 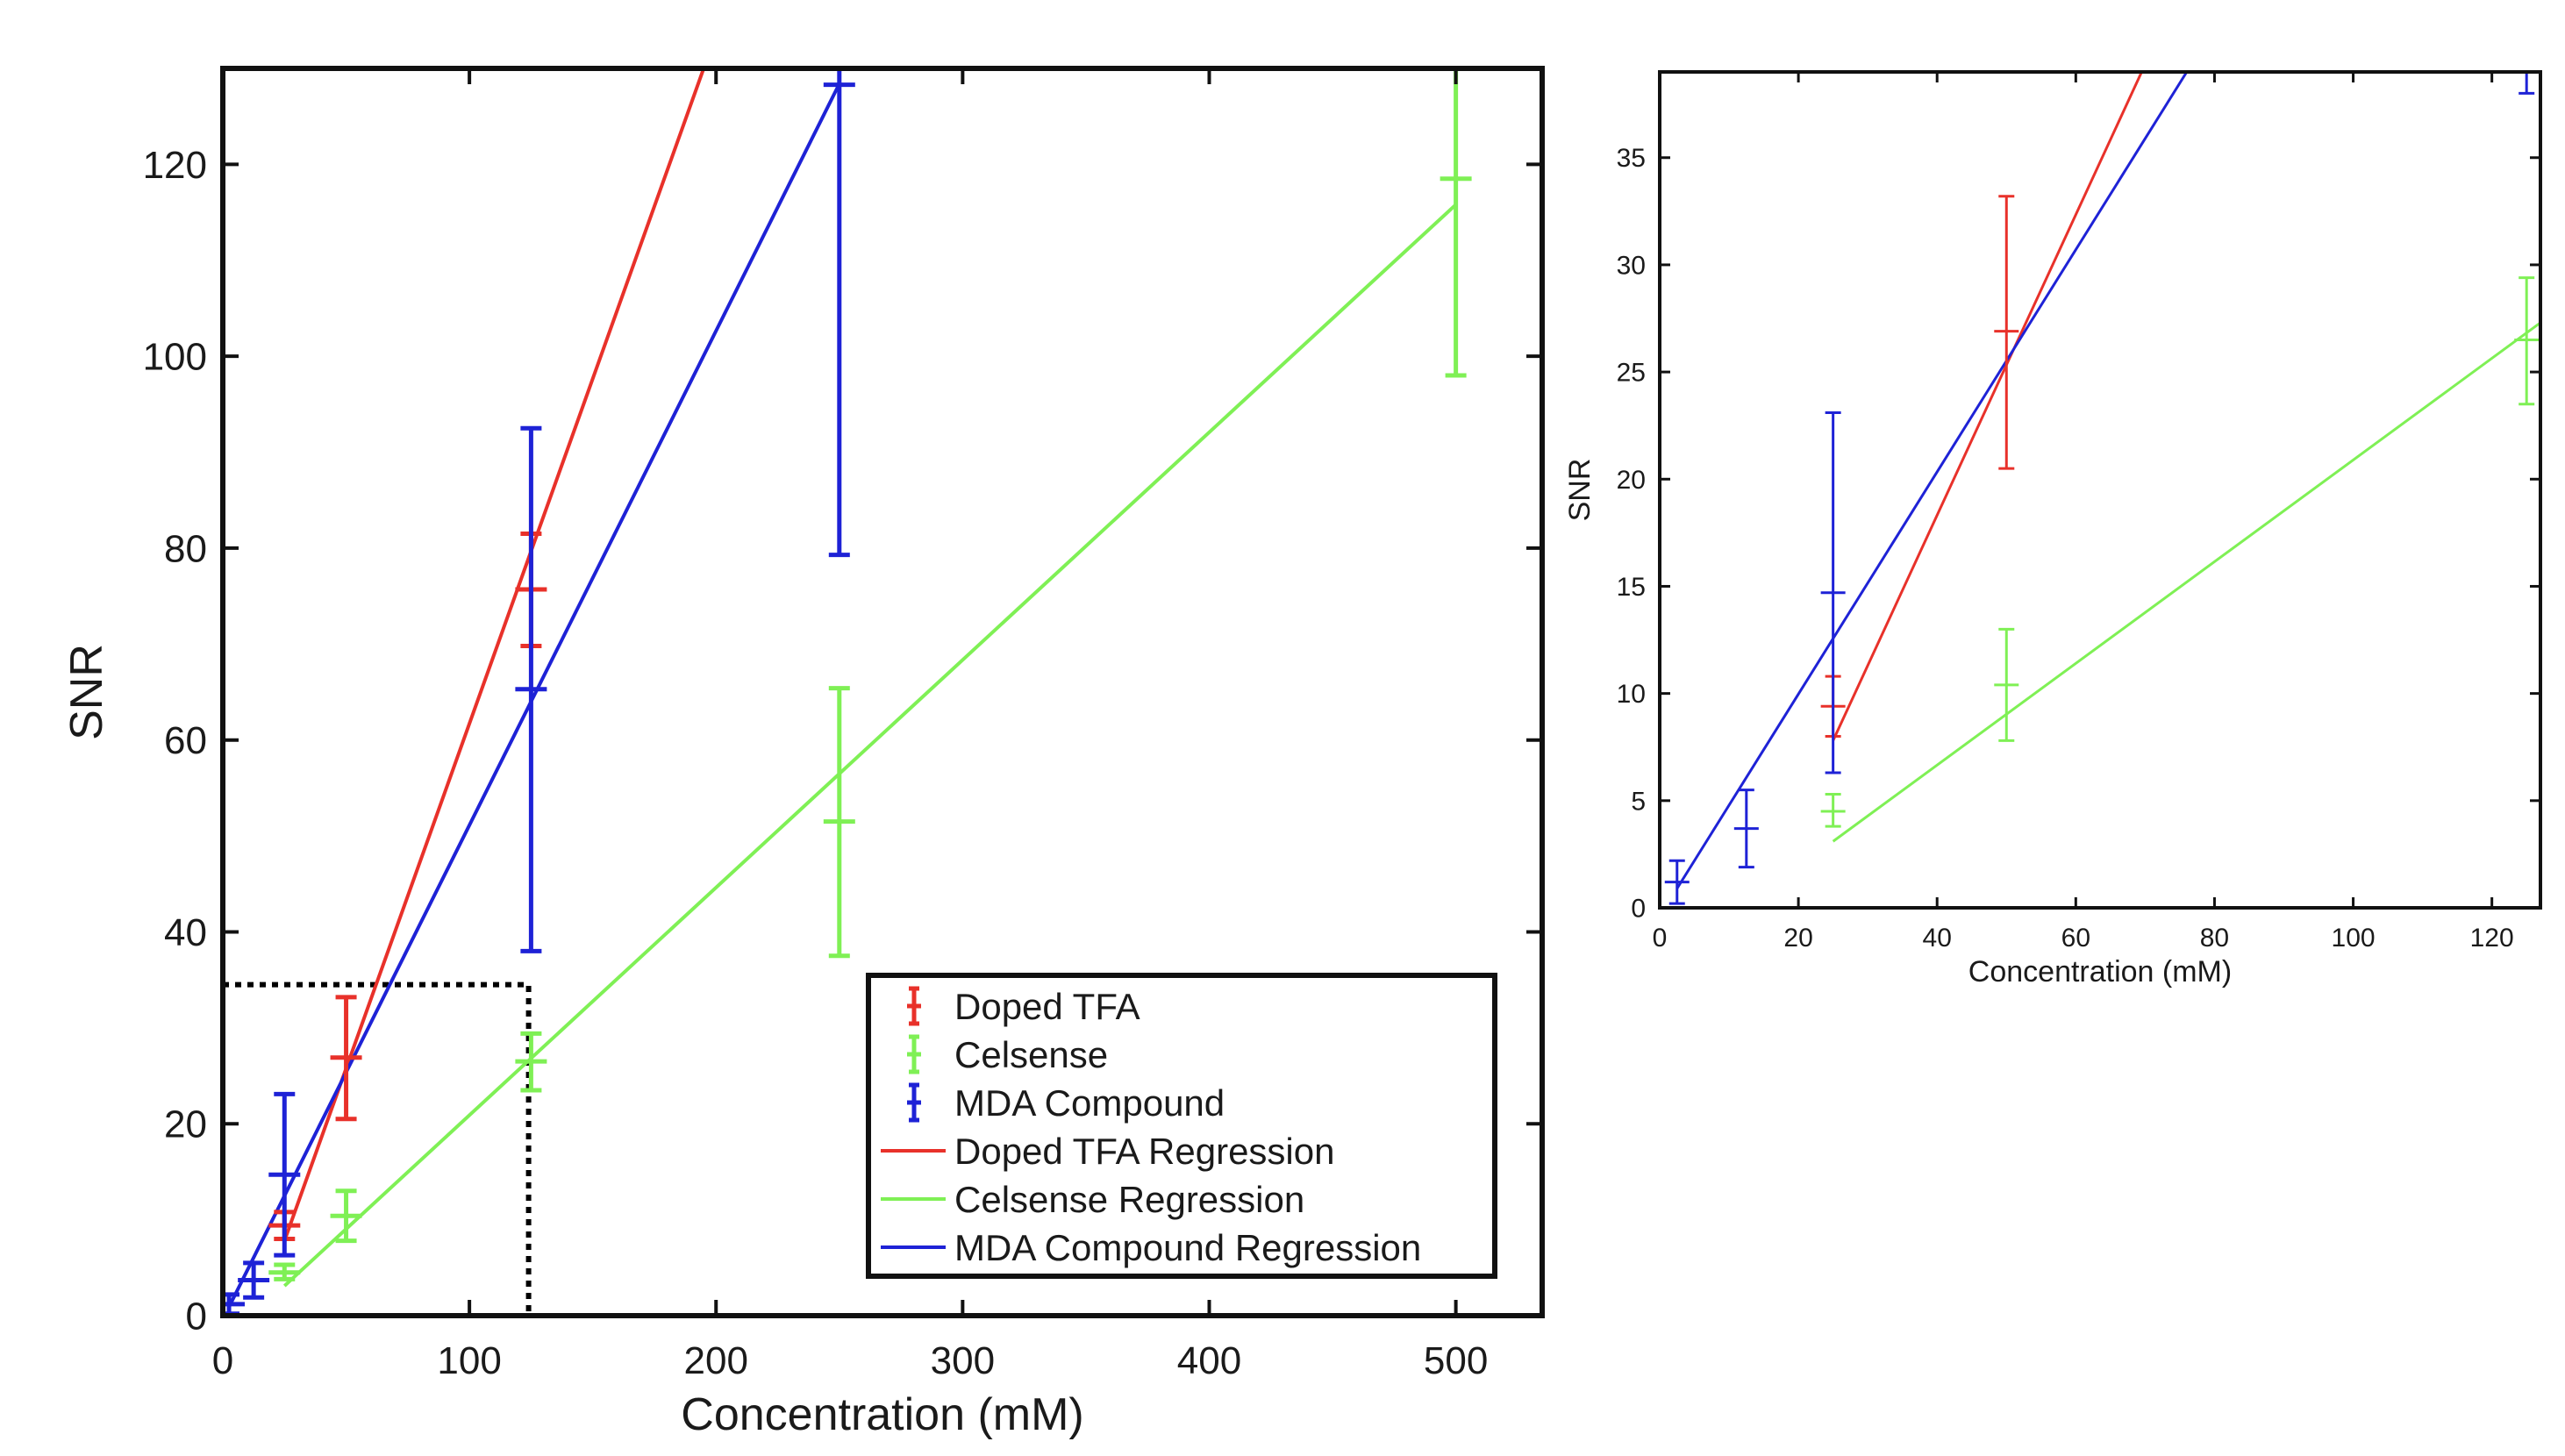 What do you see at coordinates (1144, 1151) in the screenshot?
I see `legend-label-doped-tfa-regression: Doped TFA Regression` at bounding box center [1144, 1151].